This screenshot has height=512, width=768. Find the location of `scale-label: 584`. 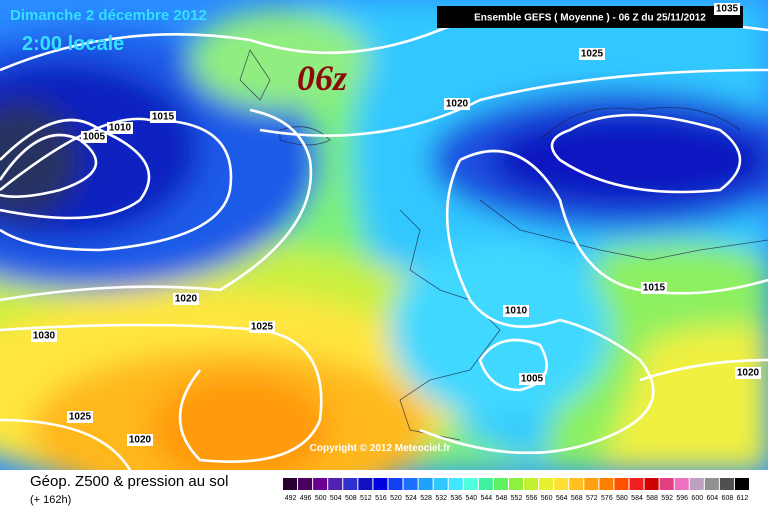

scale-label: 584 is located at coordinates (637, 498).